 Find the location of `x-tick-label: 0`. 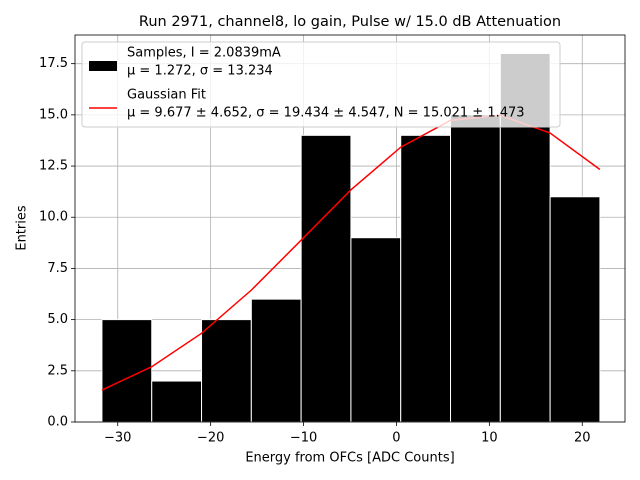

x-tick-label: 0 is located at coordinates (396, 438).